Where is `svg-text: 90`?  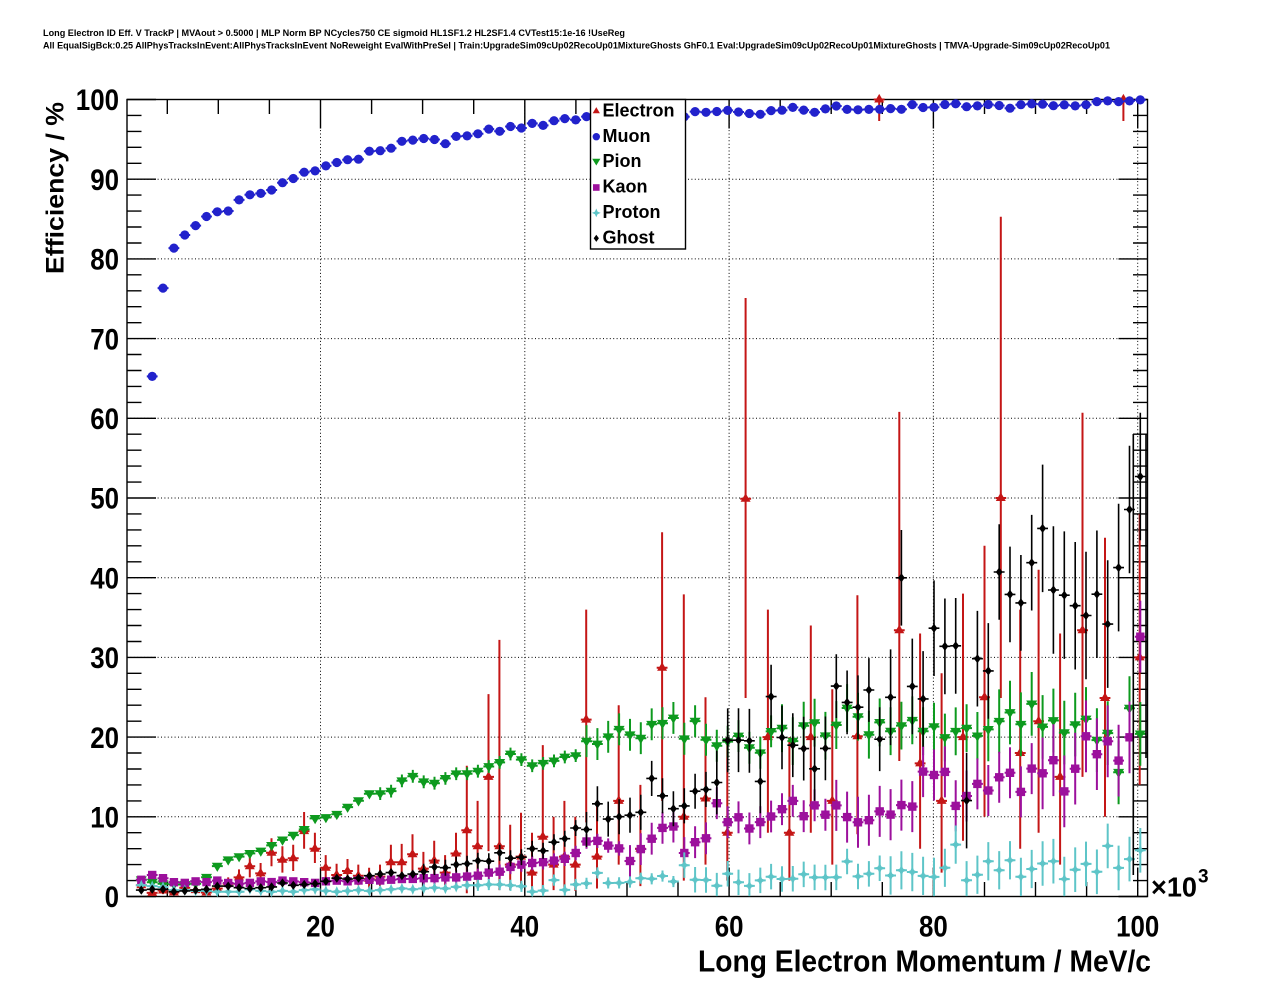 svg-text: 90 is located at coordinates (104, 180).